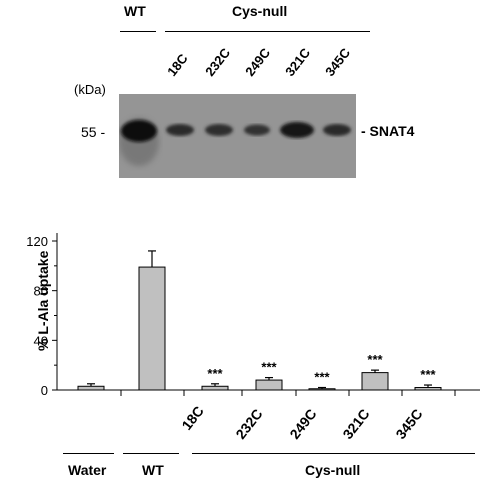 This screenshot has height=485, width=500. I want to click on group-label-wt: WT, so click(153, 470).